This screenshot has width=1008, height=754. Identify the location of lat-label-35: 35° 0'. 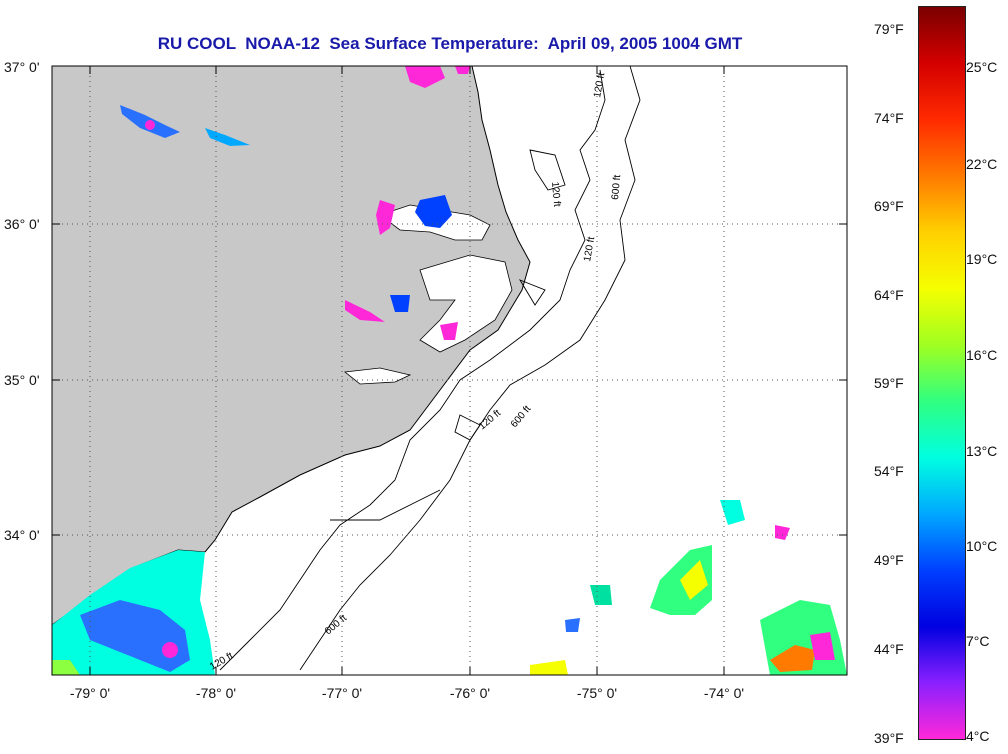
(22, 380).